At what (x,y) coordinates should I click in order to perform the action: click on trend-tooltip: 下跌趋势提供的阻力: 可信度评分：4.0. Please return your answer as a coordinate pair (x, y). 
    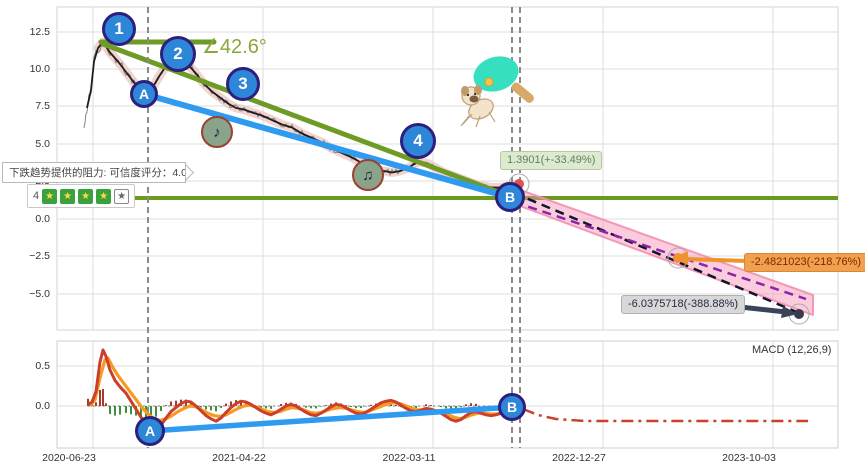
    Looking at the image, I should click on (94, 172).